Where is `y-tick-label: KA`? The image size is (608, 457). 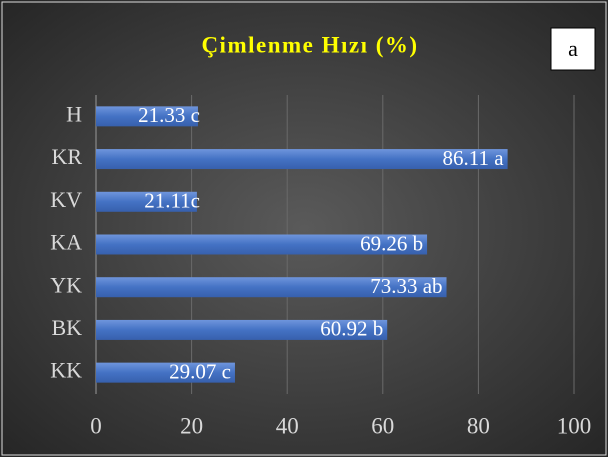
y-tick-label: KA is located at coordinates (66, 242).